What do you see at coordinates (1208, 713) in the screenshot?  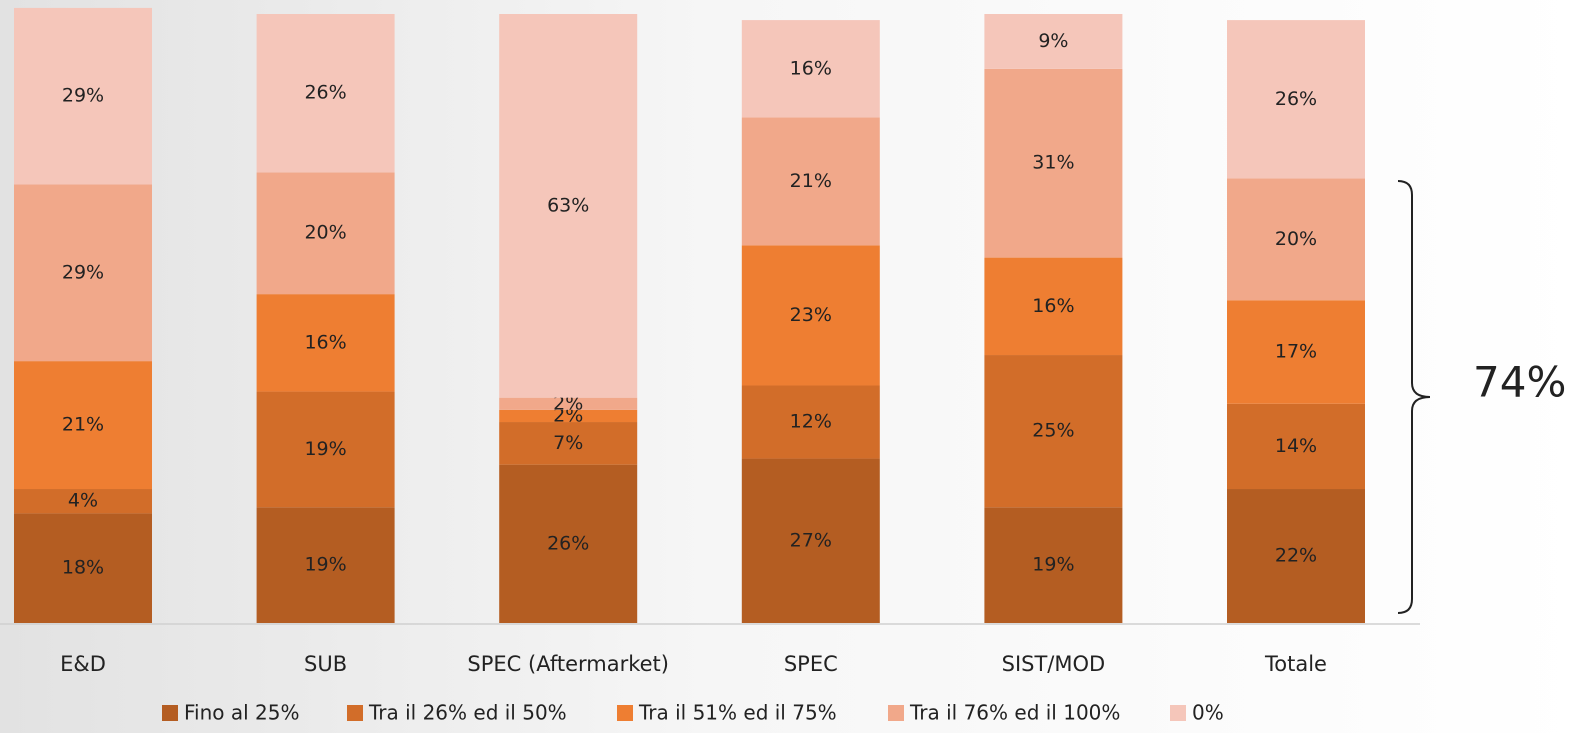 I see `legend-label: 0%` at bounding box center [1208, 713].